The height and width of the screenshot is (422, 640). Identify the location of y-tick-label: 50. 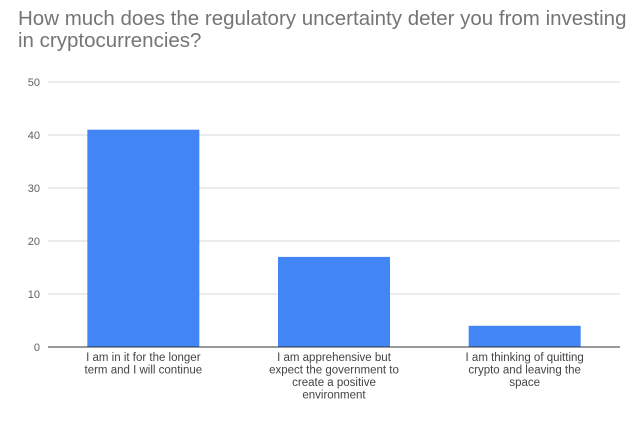
(34, 83).